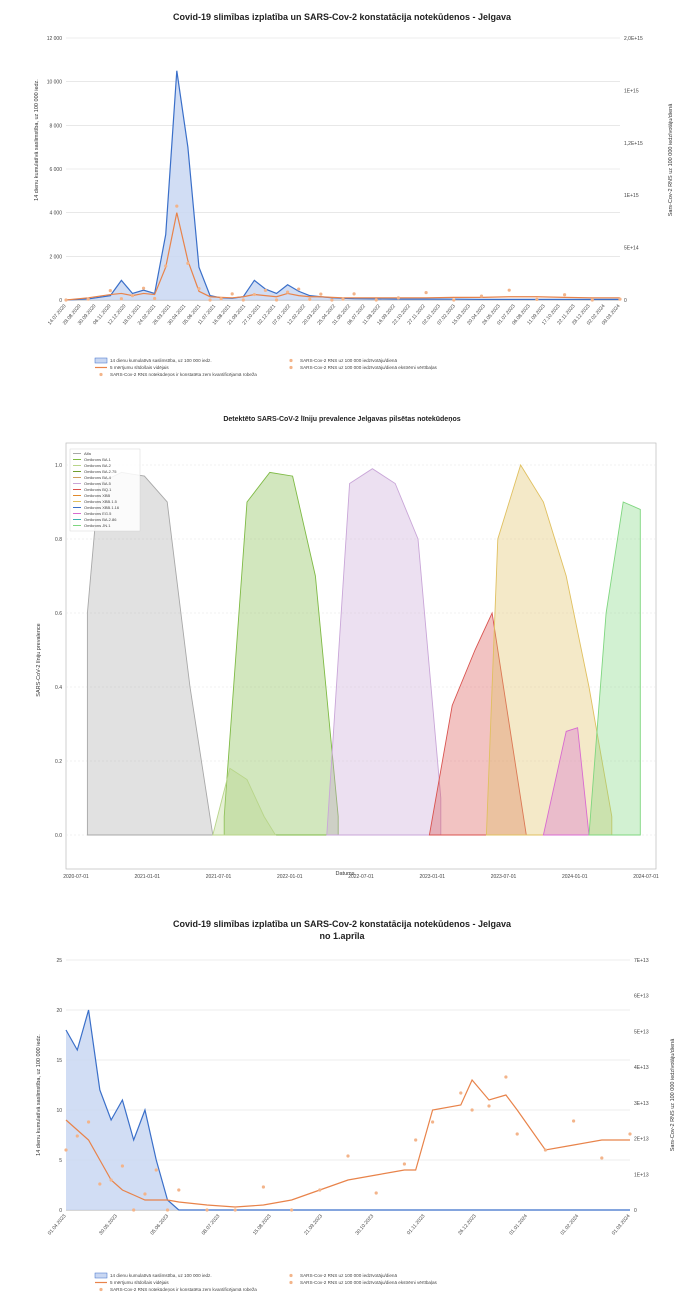 The image size is (685, 1309). I want to click on x-tick-label: 2021-01-01, so click(147, 877).